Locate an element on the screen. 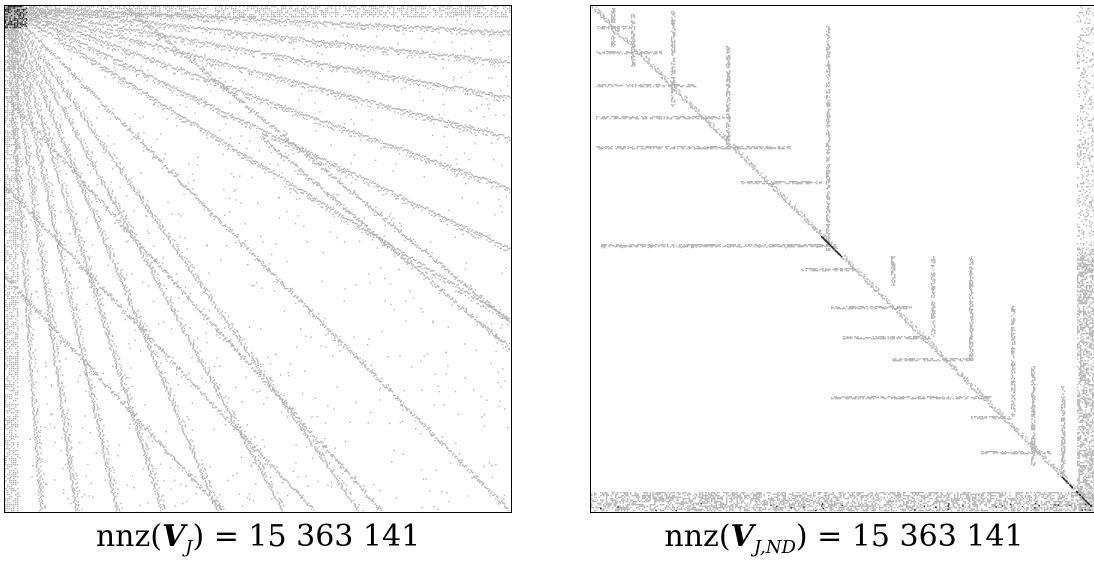 Image resolution: width=1094 pixels, height=565 pixels. caption-left-subscript: J is located at coordinates (189, 547).